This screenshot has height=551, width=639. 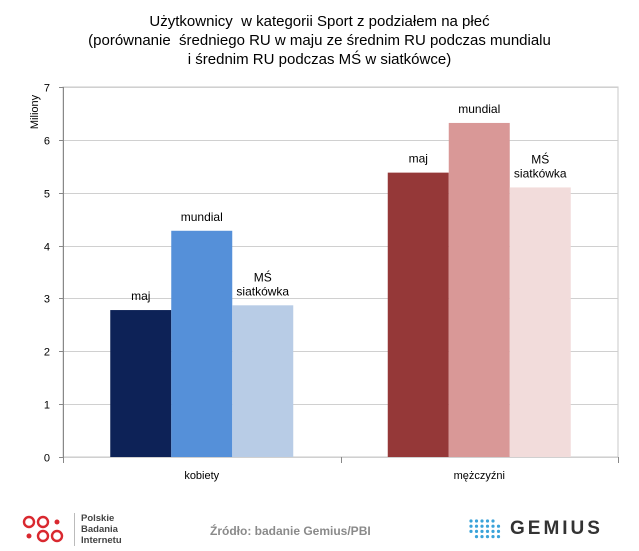 I want to click on gemius-dots-icon, so click(x=485, y=529).